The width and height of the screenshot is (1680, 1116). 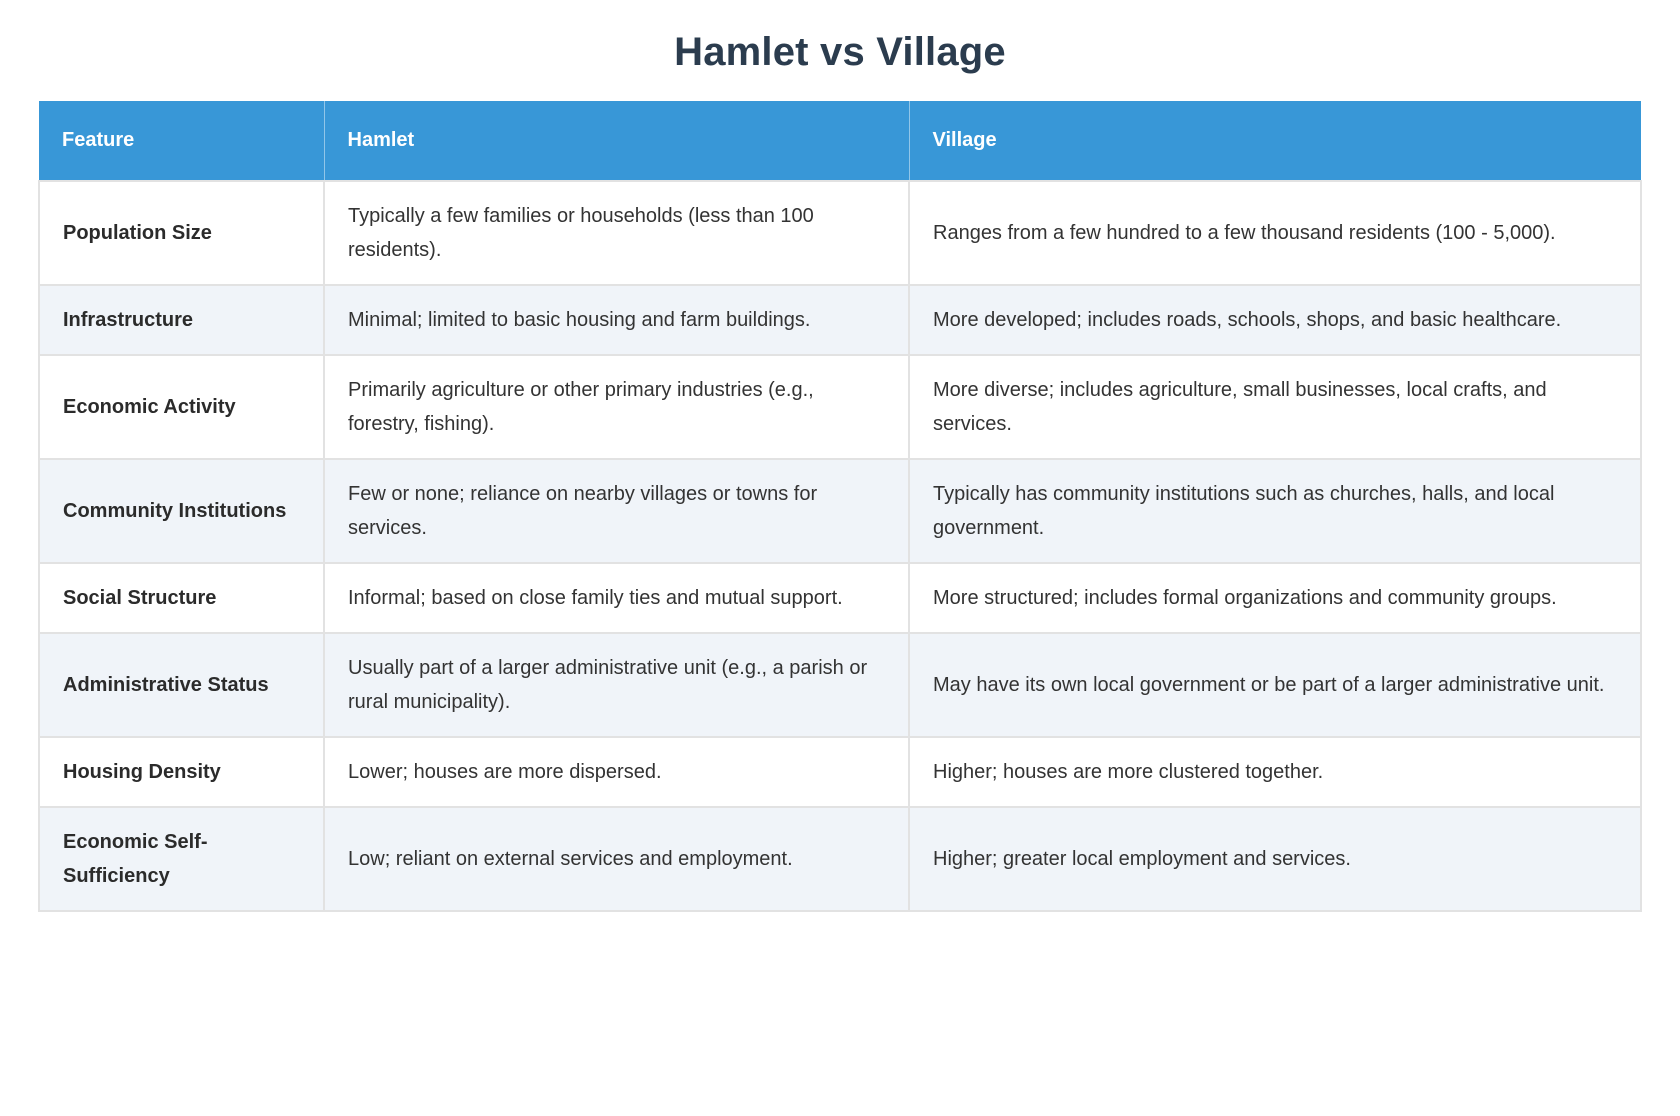 What do you see at coordinates (181, 772) in the screenshot?
I see `feature-cell: Housing Density` at bounding box center [181, 772].